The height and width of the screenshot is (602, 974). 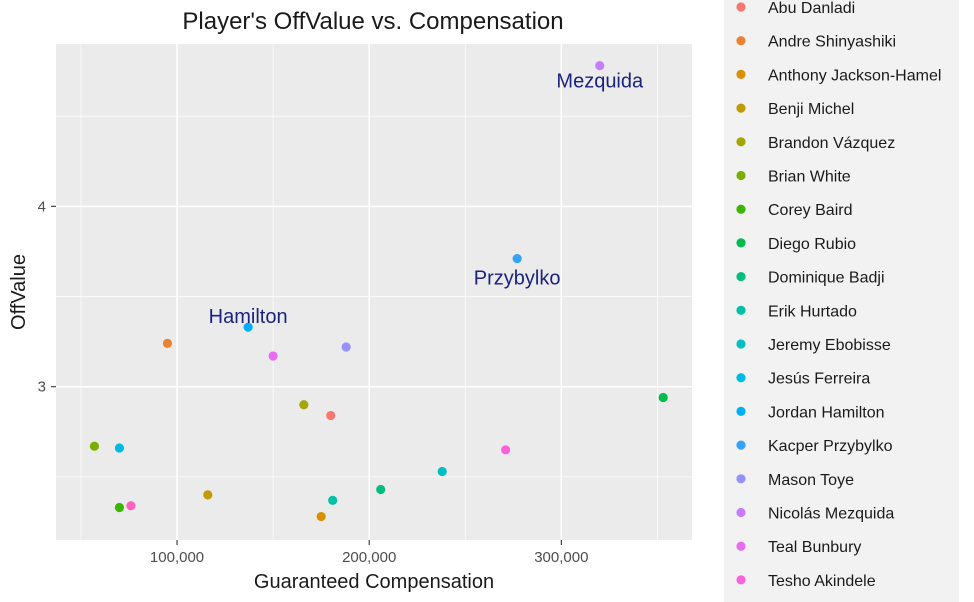 What do you see at coordinates (600, 82) in the screenshot?
I see `point-annotation: Mezquida` at bounding box center [600, 82].